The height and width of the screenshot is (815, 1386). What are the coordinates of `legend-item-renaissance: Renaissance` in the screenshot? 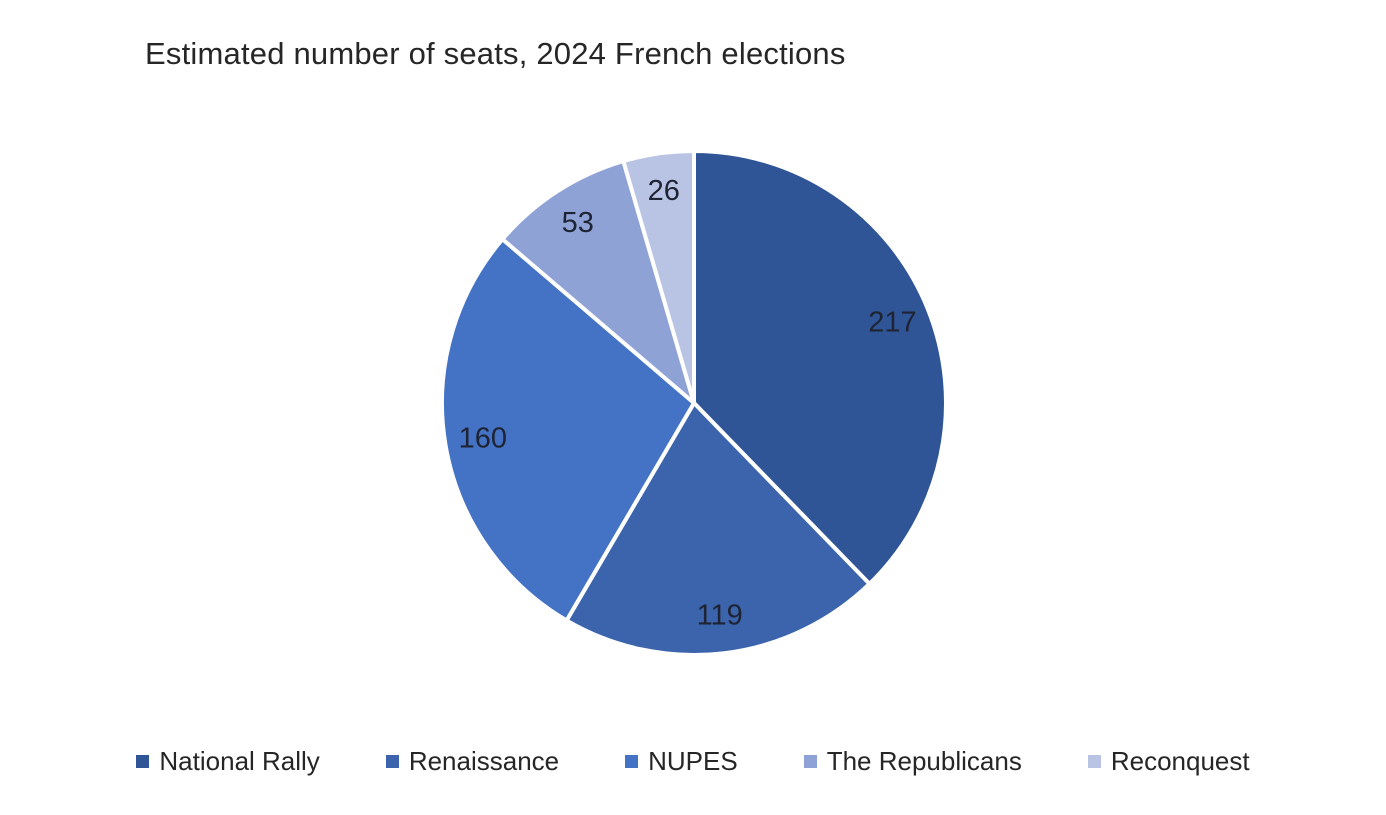 It's located at (472, 761).